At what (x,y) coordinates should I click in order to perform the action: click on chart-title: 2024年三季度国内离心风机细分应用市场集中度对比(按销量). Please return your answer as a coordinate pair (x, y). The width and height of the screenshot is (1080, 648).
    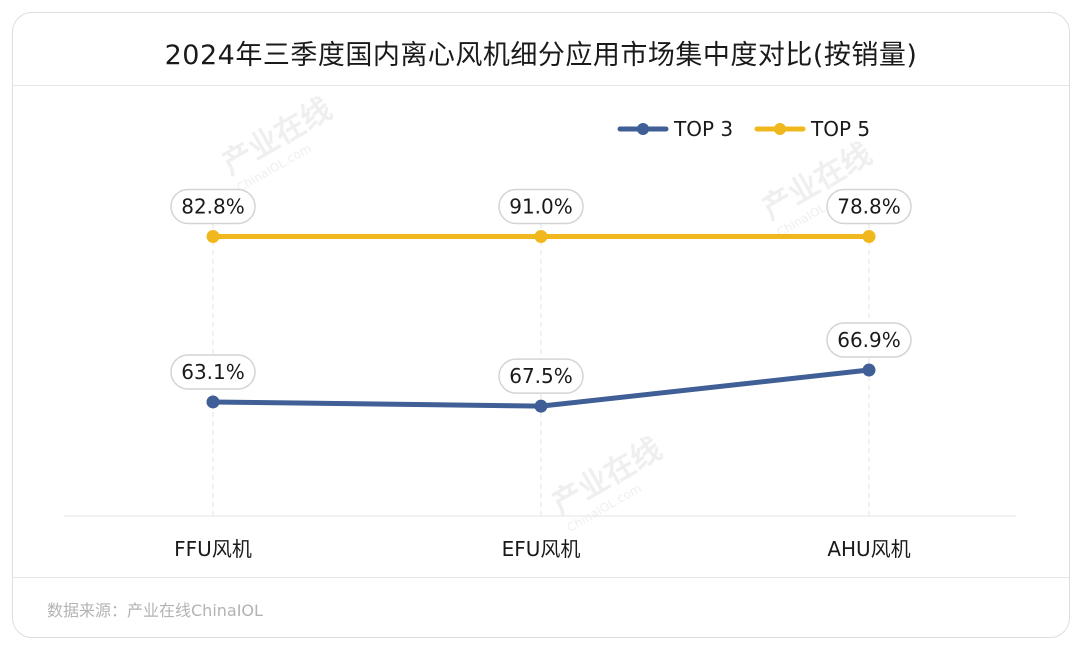
    Looking at the image, I should click on (541, 55).